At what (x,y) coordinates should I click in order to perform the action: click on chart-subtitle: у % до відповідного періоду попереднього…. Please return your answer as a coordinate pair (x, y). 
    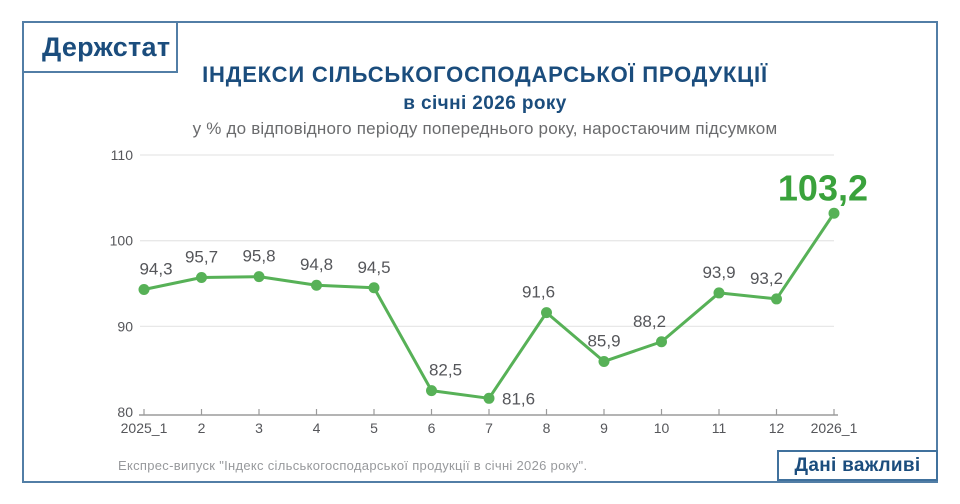
    Looking at the image, I should click on (485, 128).